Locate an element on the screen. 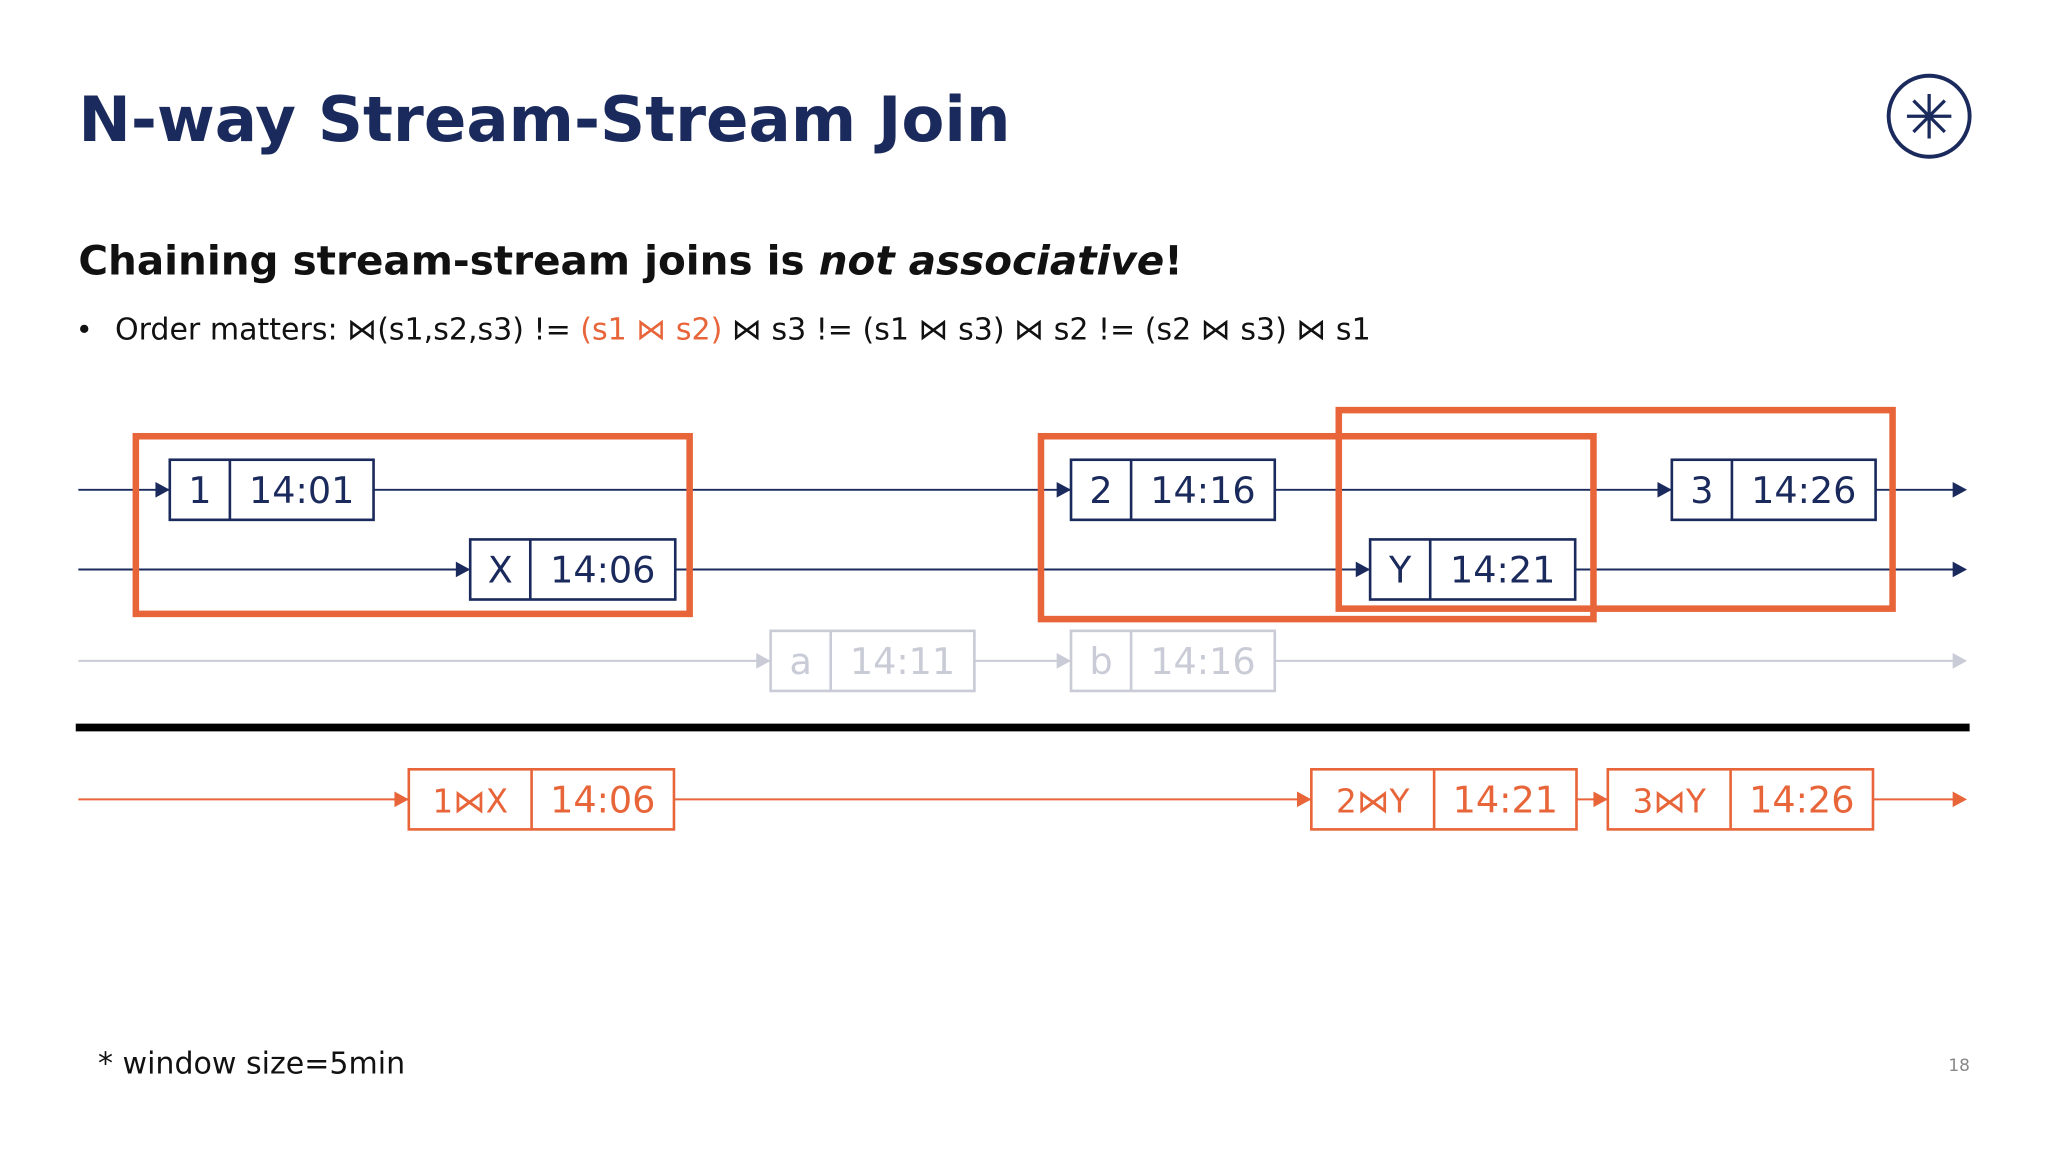 The height and width of the screenshot is (1152, 2048). event-id: 1⋈X is located at coordinates (470, 801).